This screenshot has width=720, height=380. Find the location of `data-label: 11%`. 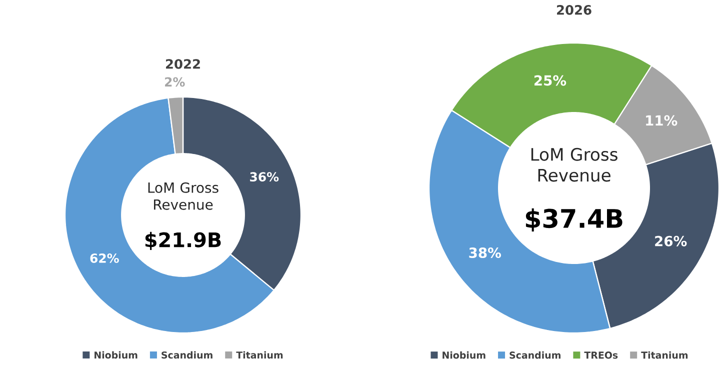

data-label: 11% is located at coordinates (662, 120).